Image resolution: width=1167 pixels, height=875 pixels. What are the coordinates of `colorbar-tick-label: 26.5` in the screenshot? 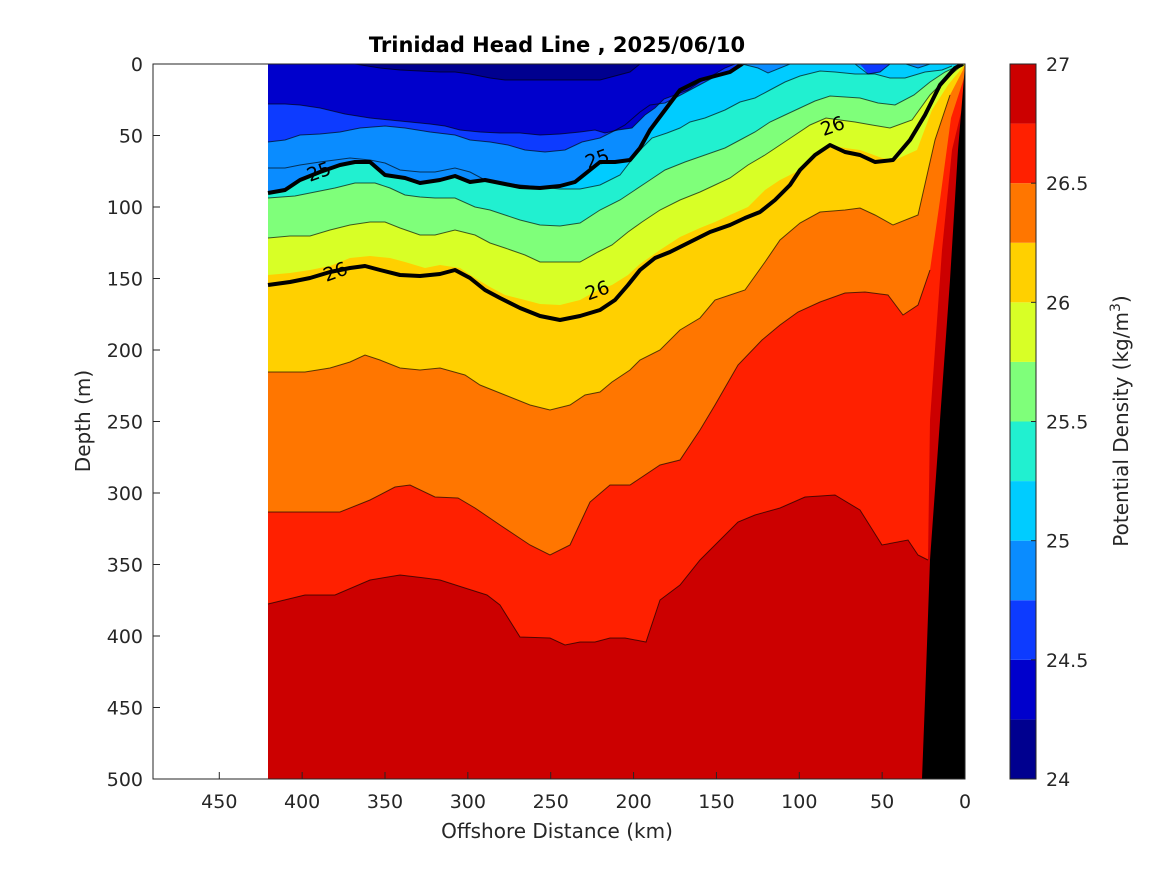 It's located at (1067, 184).